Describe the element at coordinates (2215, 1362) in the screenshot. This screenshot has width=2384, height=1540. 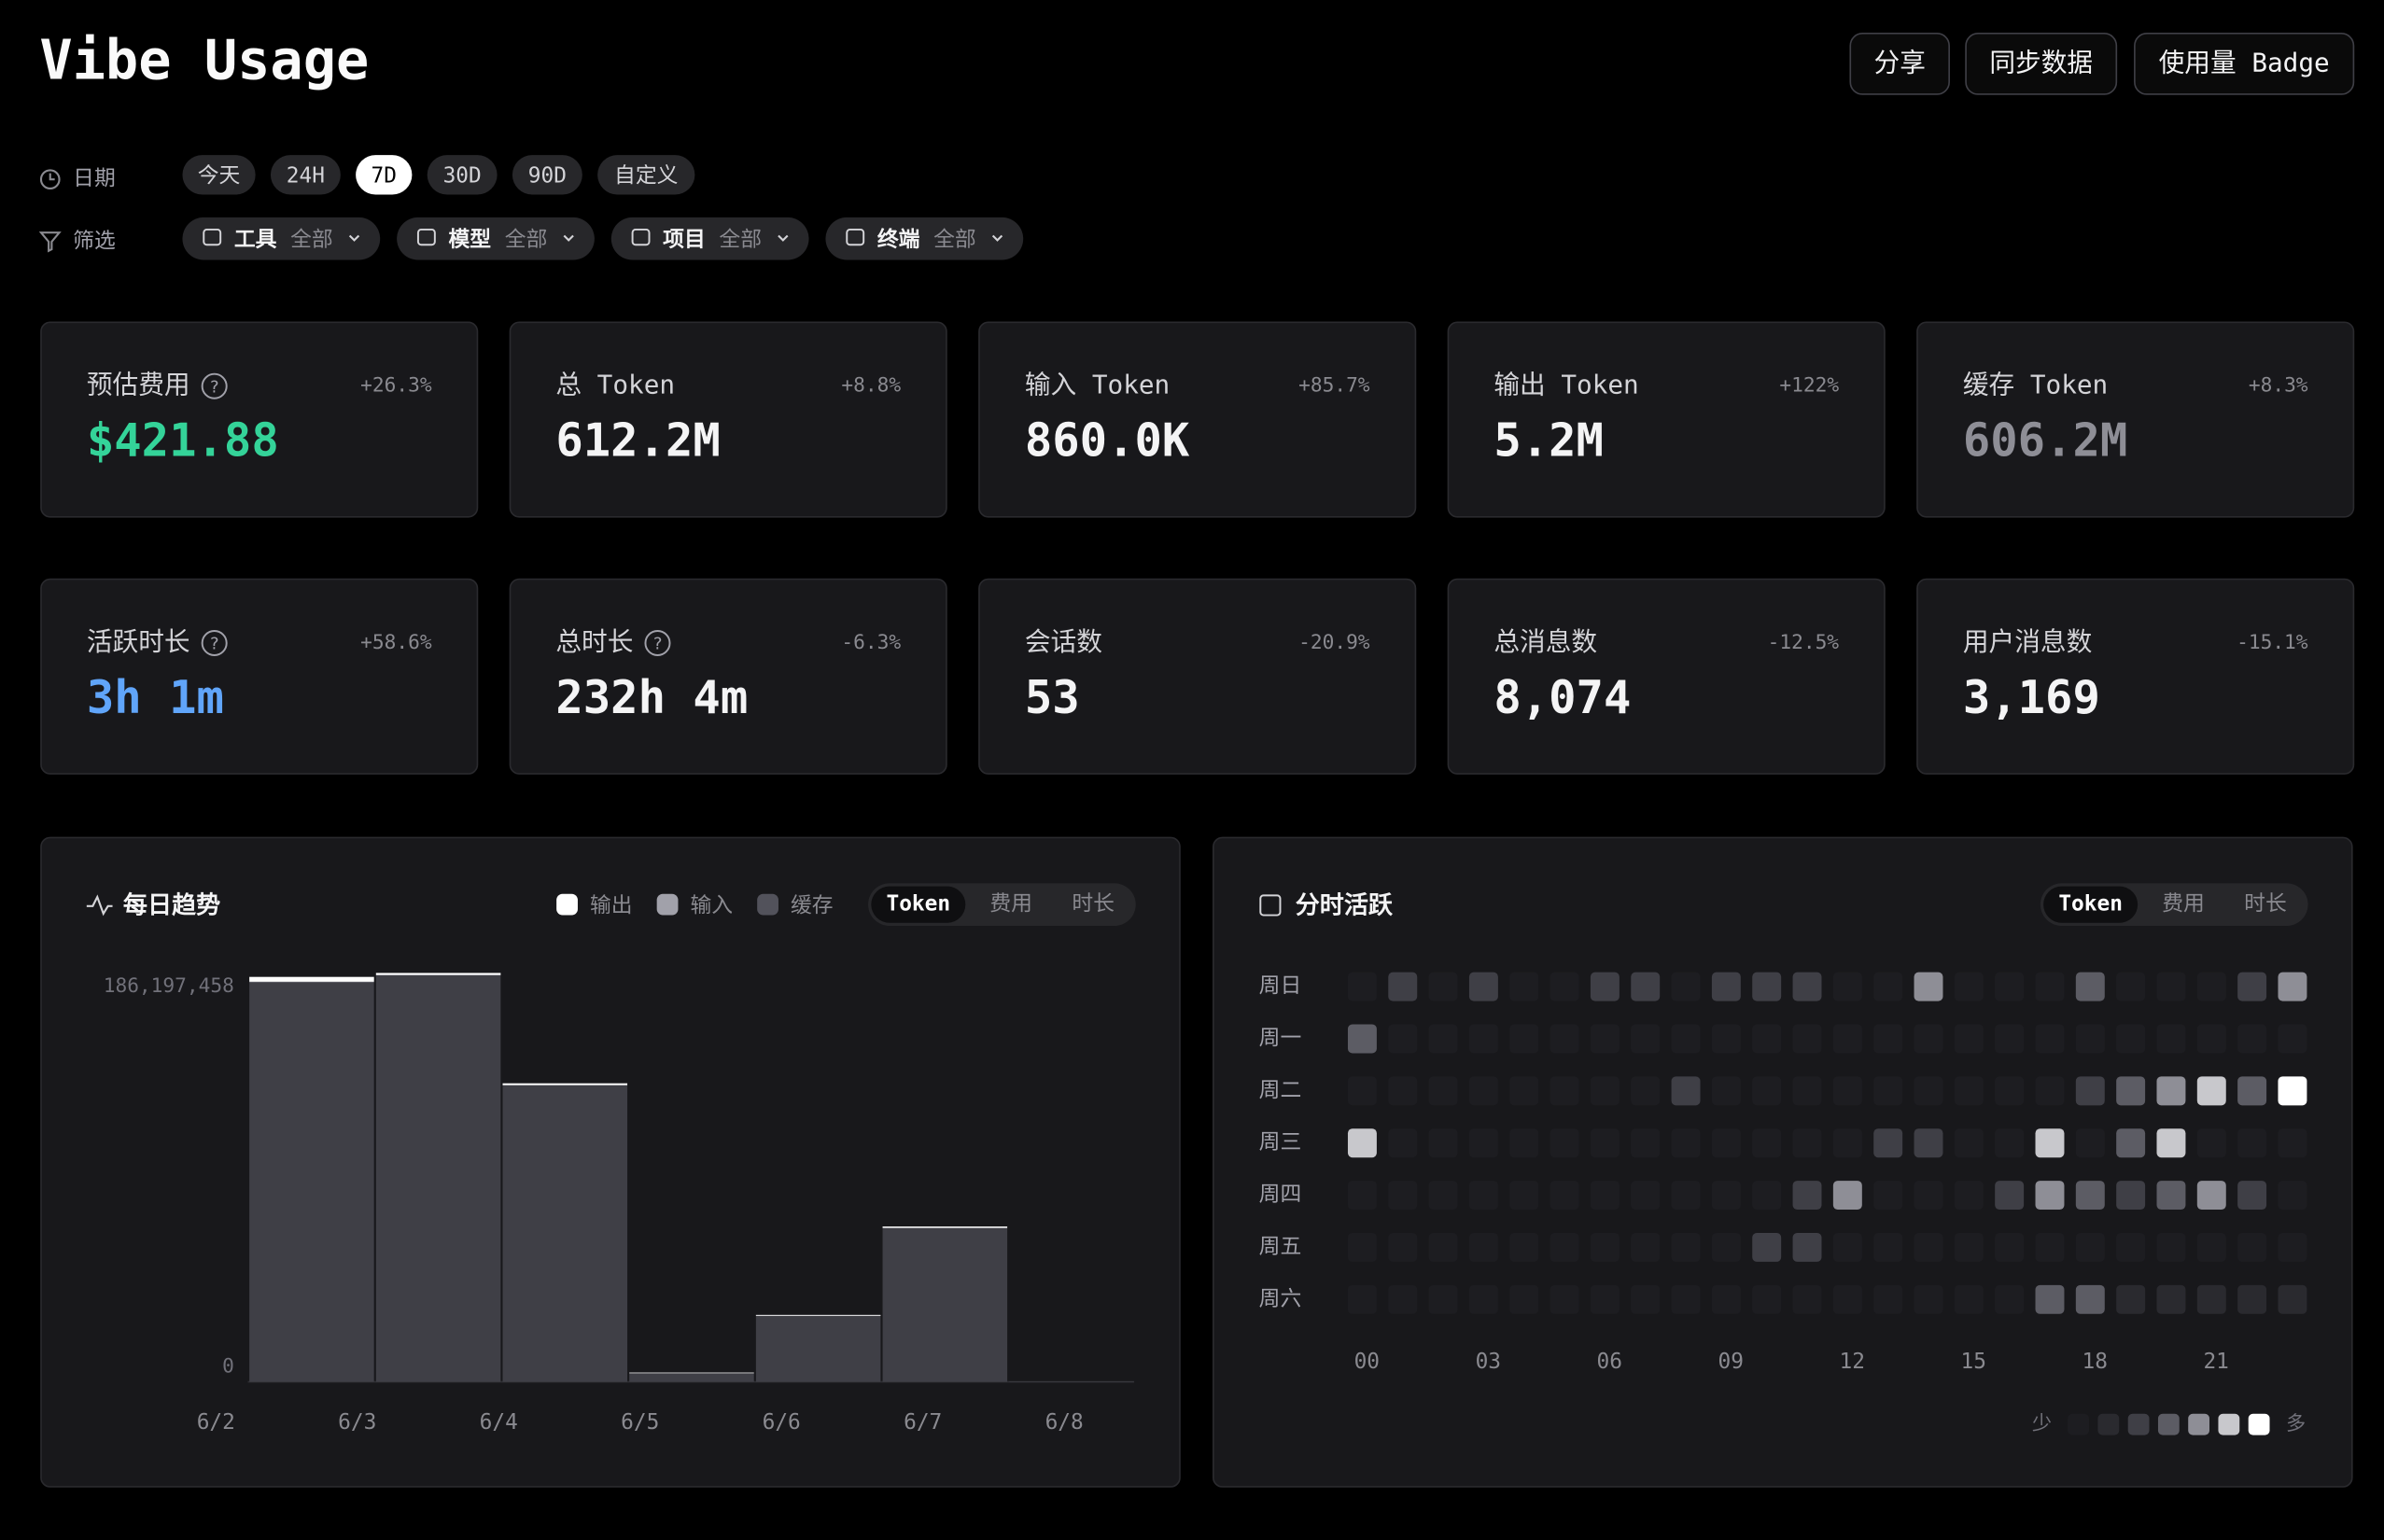
I see `x-tick-label: 21` at that location.